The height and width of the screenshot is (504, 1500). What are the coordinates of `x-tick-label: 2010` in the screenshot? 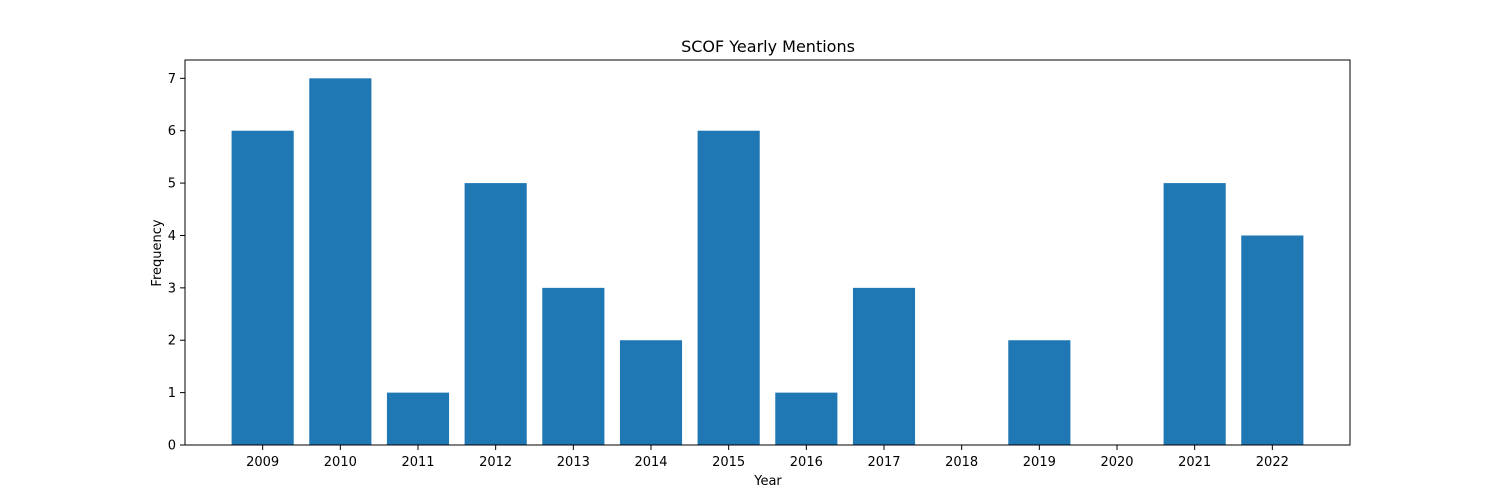 It's located at (340, 462).